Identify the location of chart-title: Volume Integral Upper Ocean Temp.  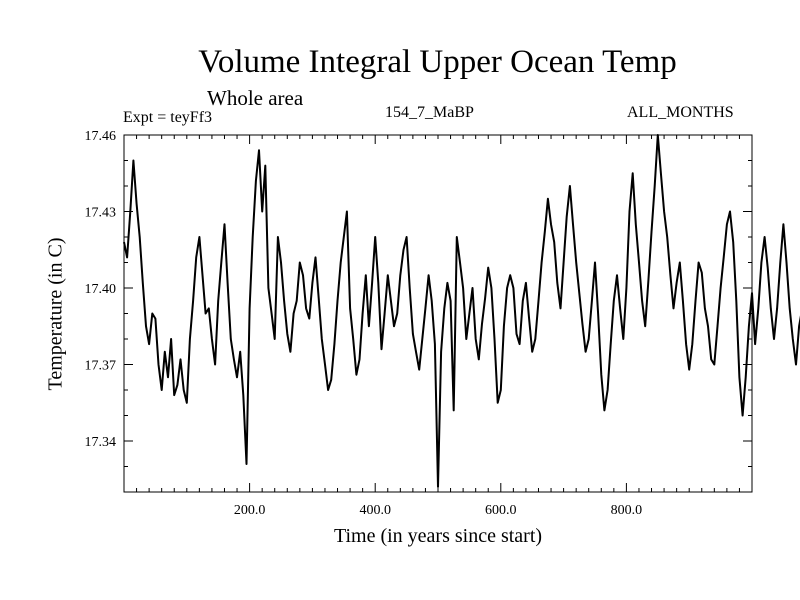
(437, 62).